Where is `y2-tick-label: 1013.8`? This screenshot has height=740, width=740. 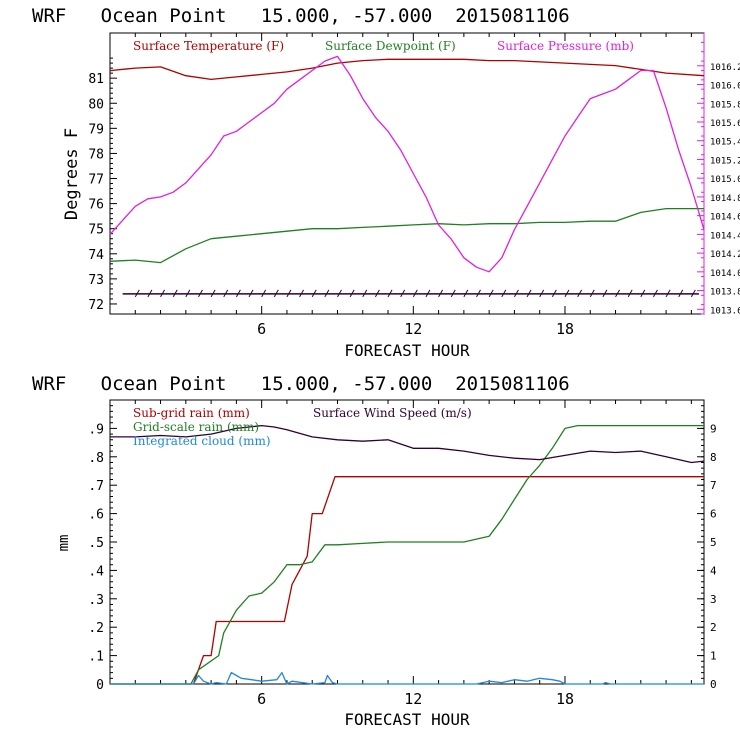
y2-tick-label: 1013.8 is located at coordinates (725, 293).